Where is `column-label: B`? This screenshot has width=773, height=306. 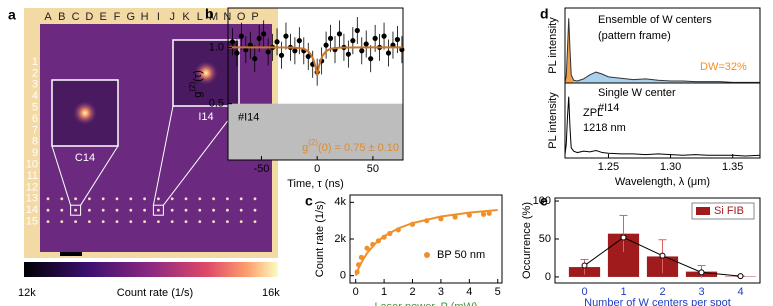 column-label: B is located at coordinates (61, 17).